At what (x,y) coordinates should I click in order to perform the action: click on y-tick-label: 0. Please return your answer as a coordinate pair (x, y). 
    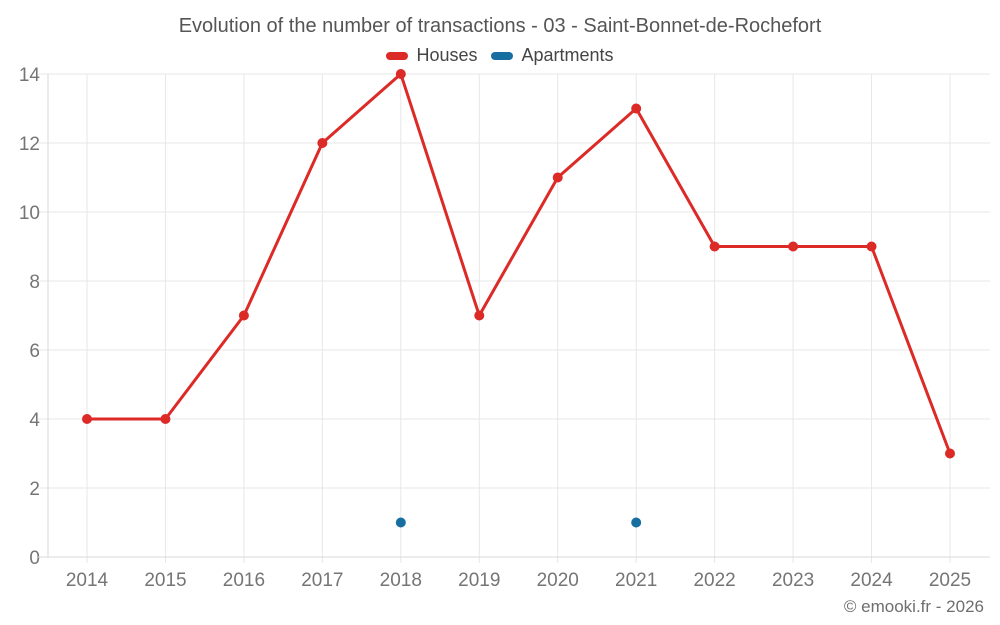
    Looking at the image, I should click on (34, 558).